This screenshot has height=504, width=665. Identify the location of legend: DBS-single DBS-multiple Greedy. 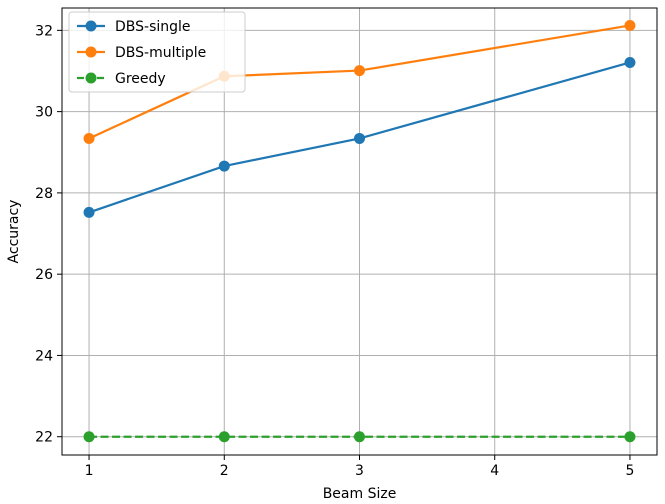
(157, 52).